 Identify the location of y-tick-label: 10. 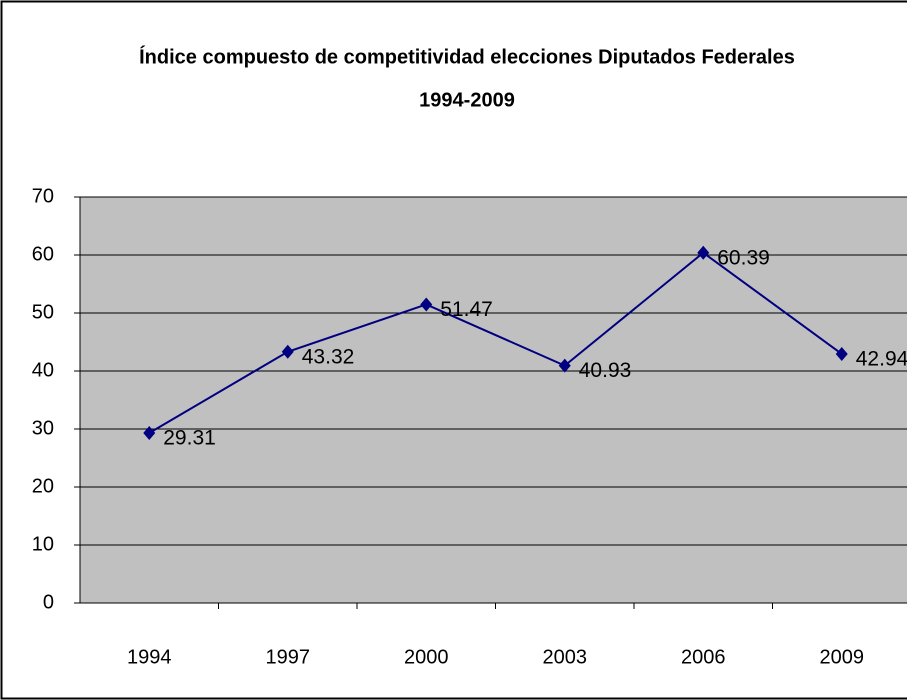
(43, 544).